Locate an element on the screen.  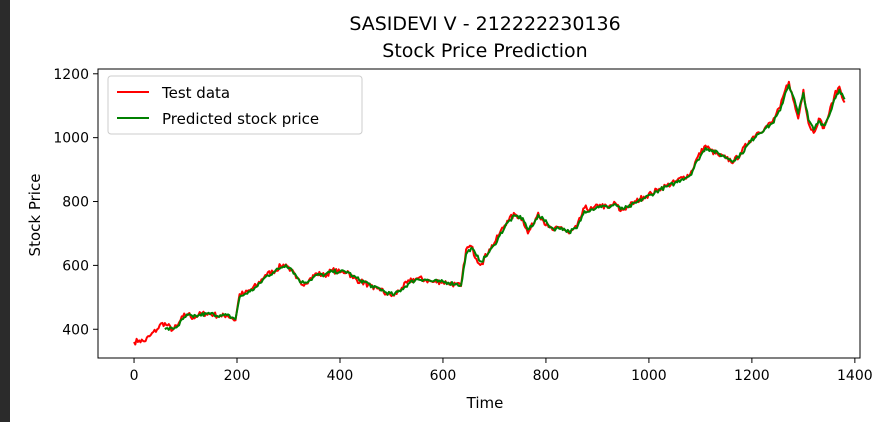
legend-label-test-data: Test data is located at coordinates (195, 93).